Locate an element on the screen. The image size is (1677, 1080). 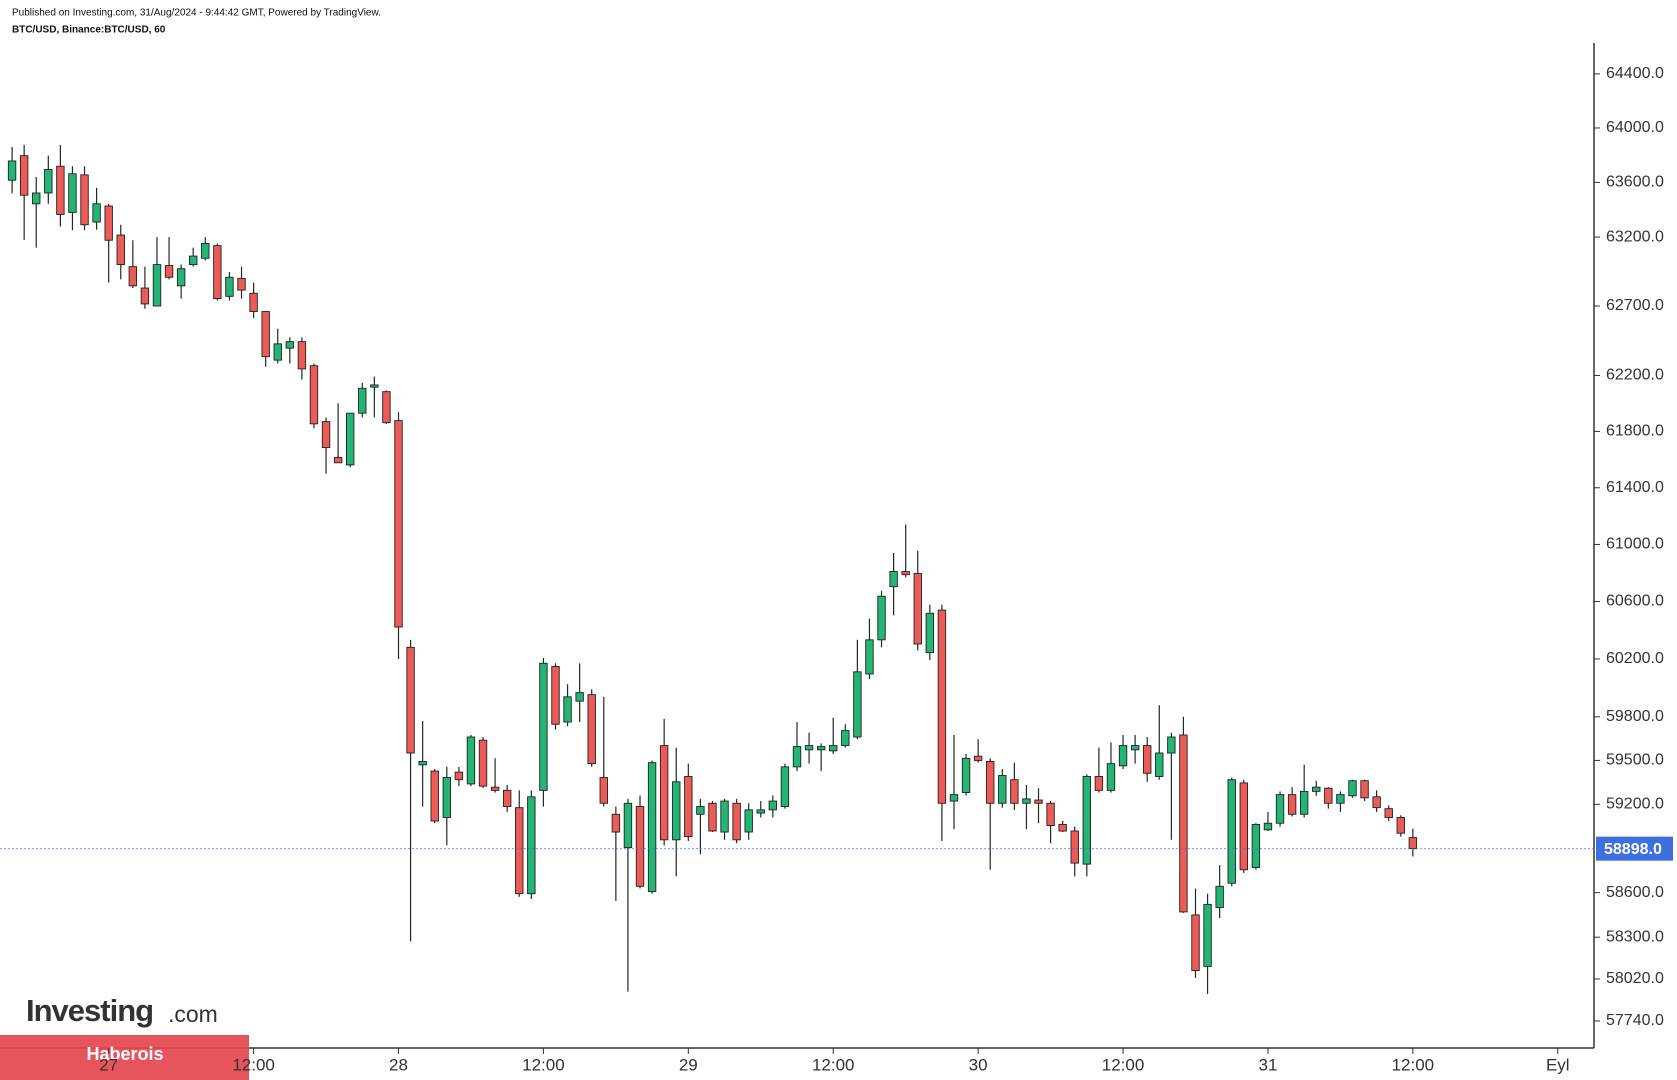
badge-bg is located at coordinates (124, 1057).